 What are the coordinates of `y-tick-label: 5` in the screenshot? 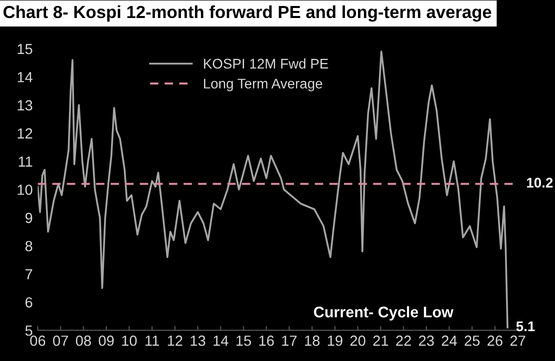 It's located at (28, 331).